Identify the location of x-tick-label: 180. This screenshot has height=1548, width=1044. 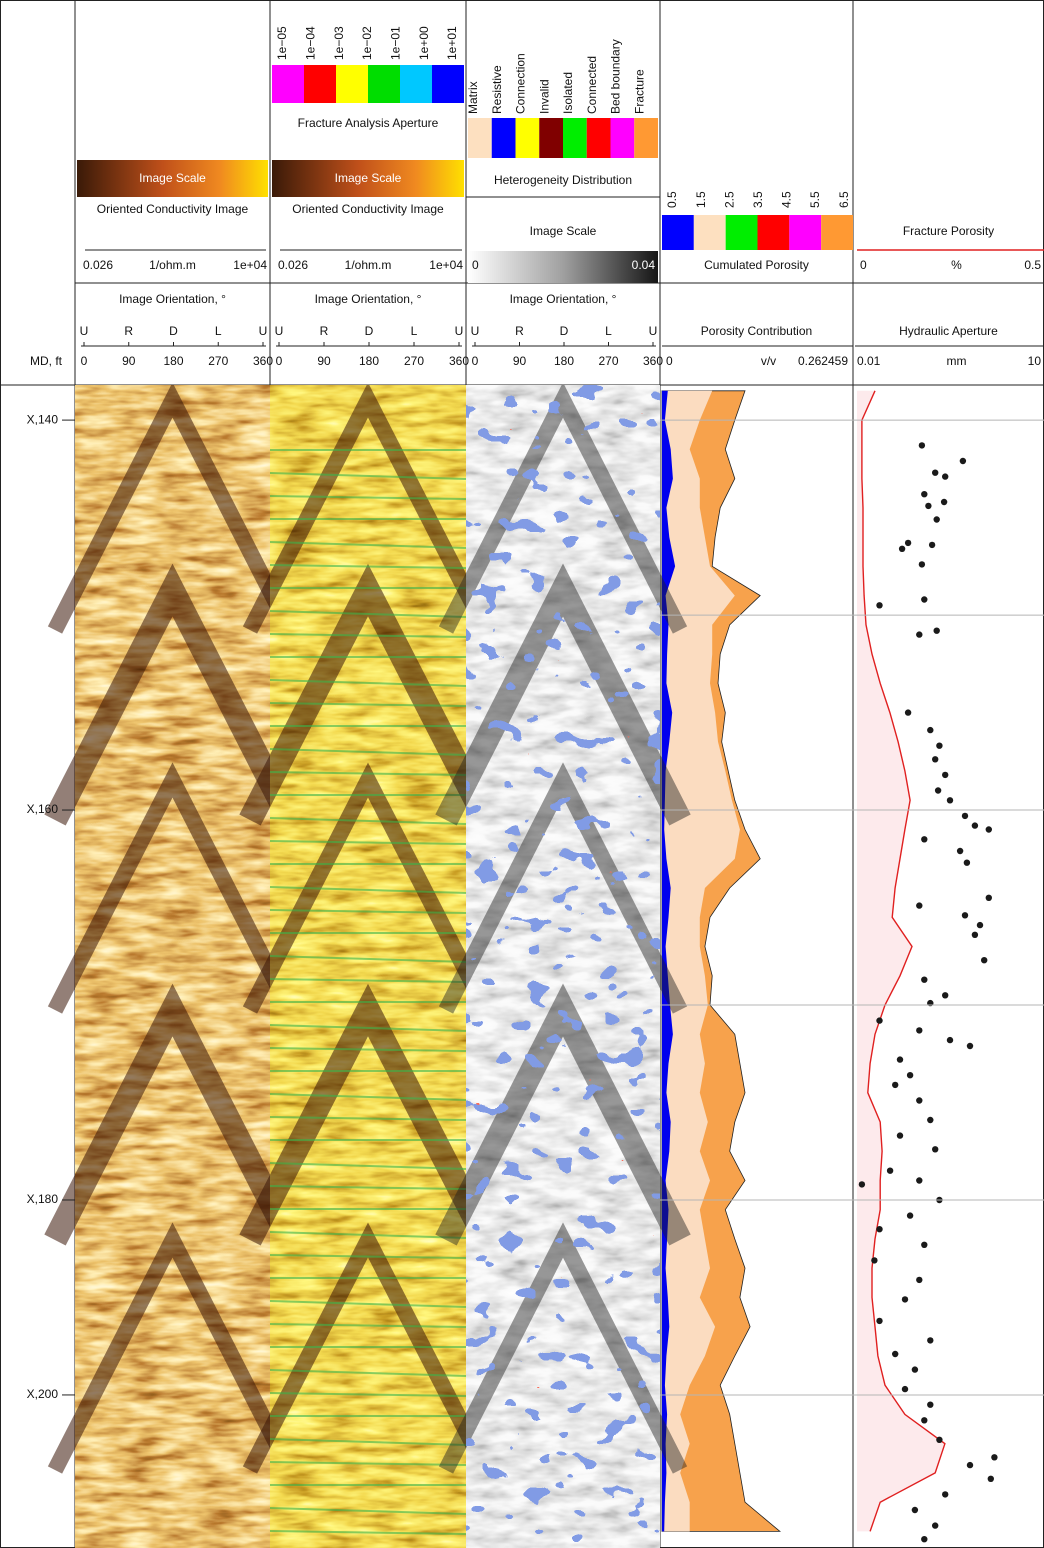
(564, 361).